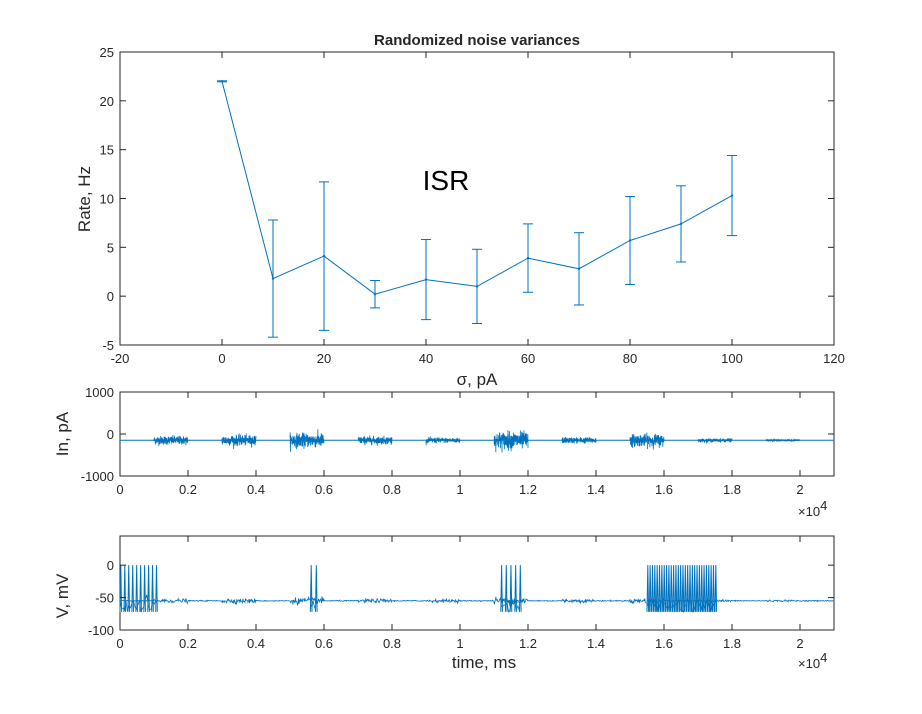 The width and height of the screenshot is (922, 714). Describe the element at coordinates (477, 583) in the screenshot. I see `voltage-chart-axes-box` at that location.